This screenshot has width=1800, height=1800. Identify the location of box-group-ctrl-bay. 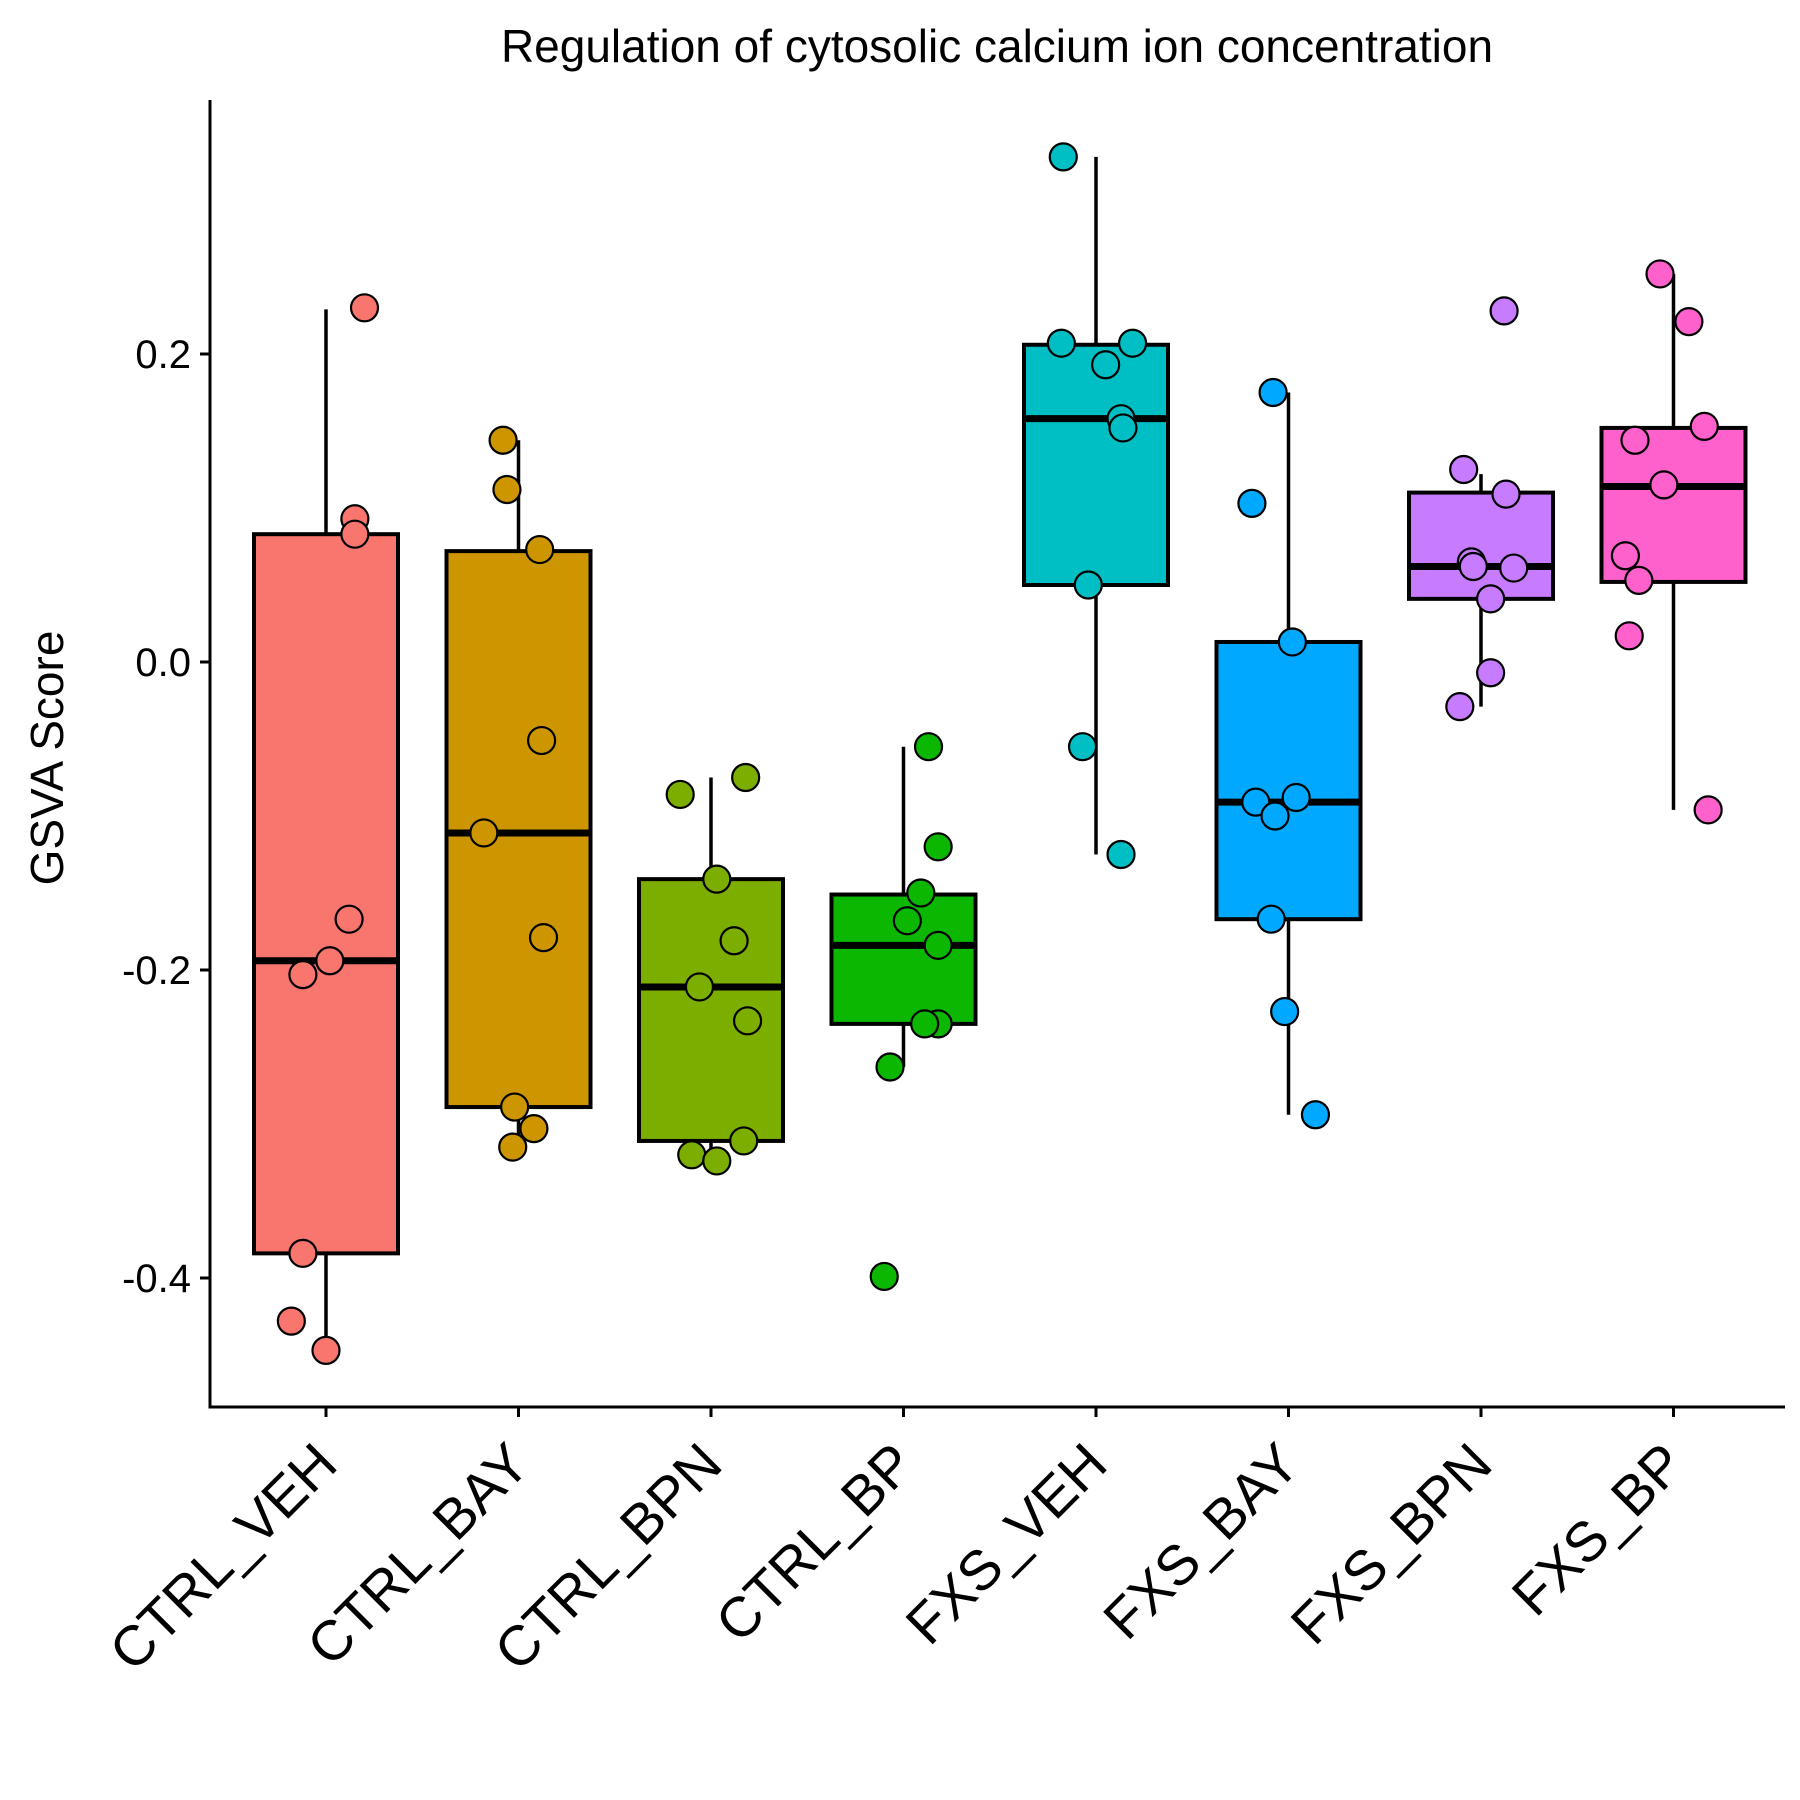
(518, 793).